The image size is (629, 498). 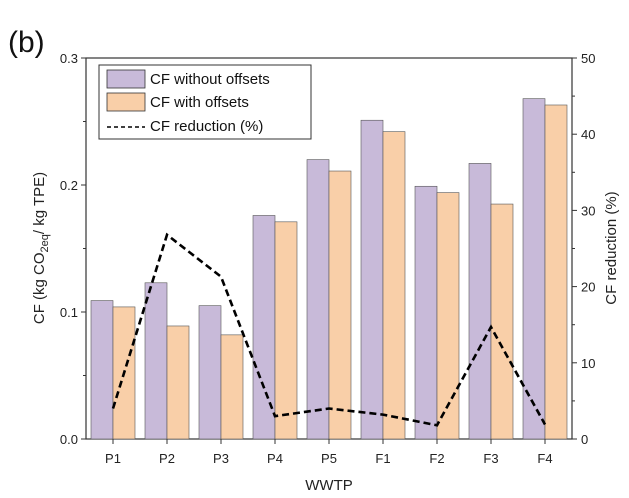 I want to click on y-left-tick-label-0: 0.0, so click(x=69, y=439).